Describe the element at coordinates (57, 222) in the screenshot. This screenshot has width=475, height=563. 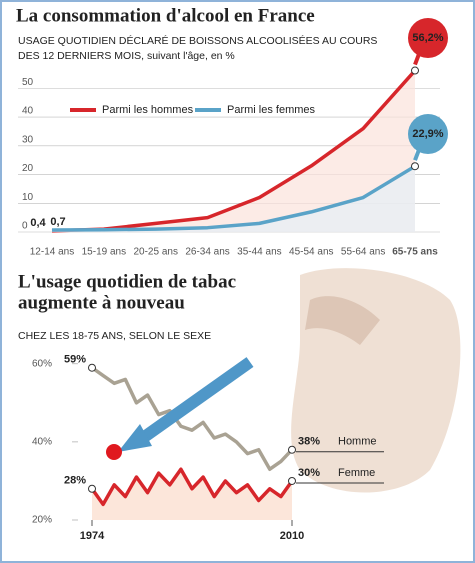
I see `value-label: 0,7` at that location.